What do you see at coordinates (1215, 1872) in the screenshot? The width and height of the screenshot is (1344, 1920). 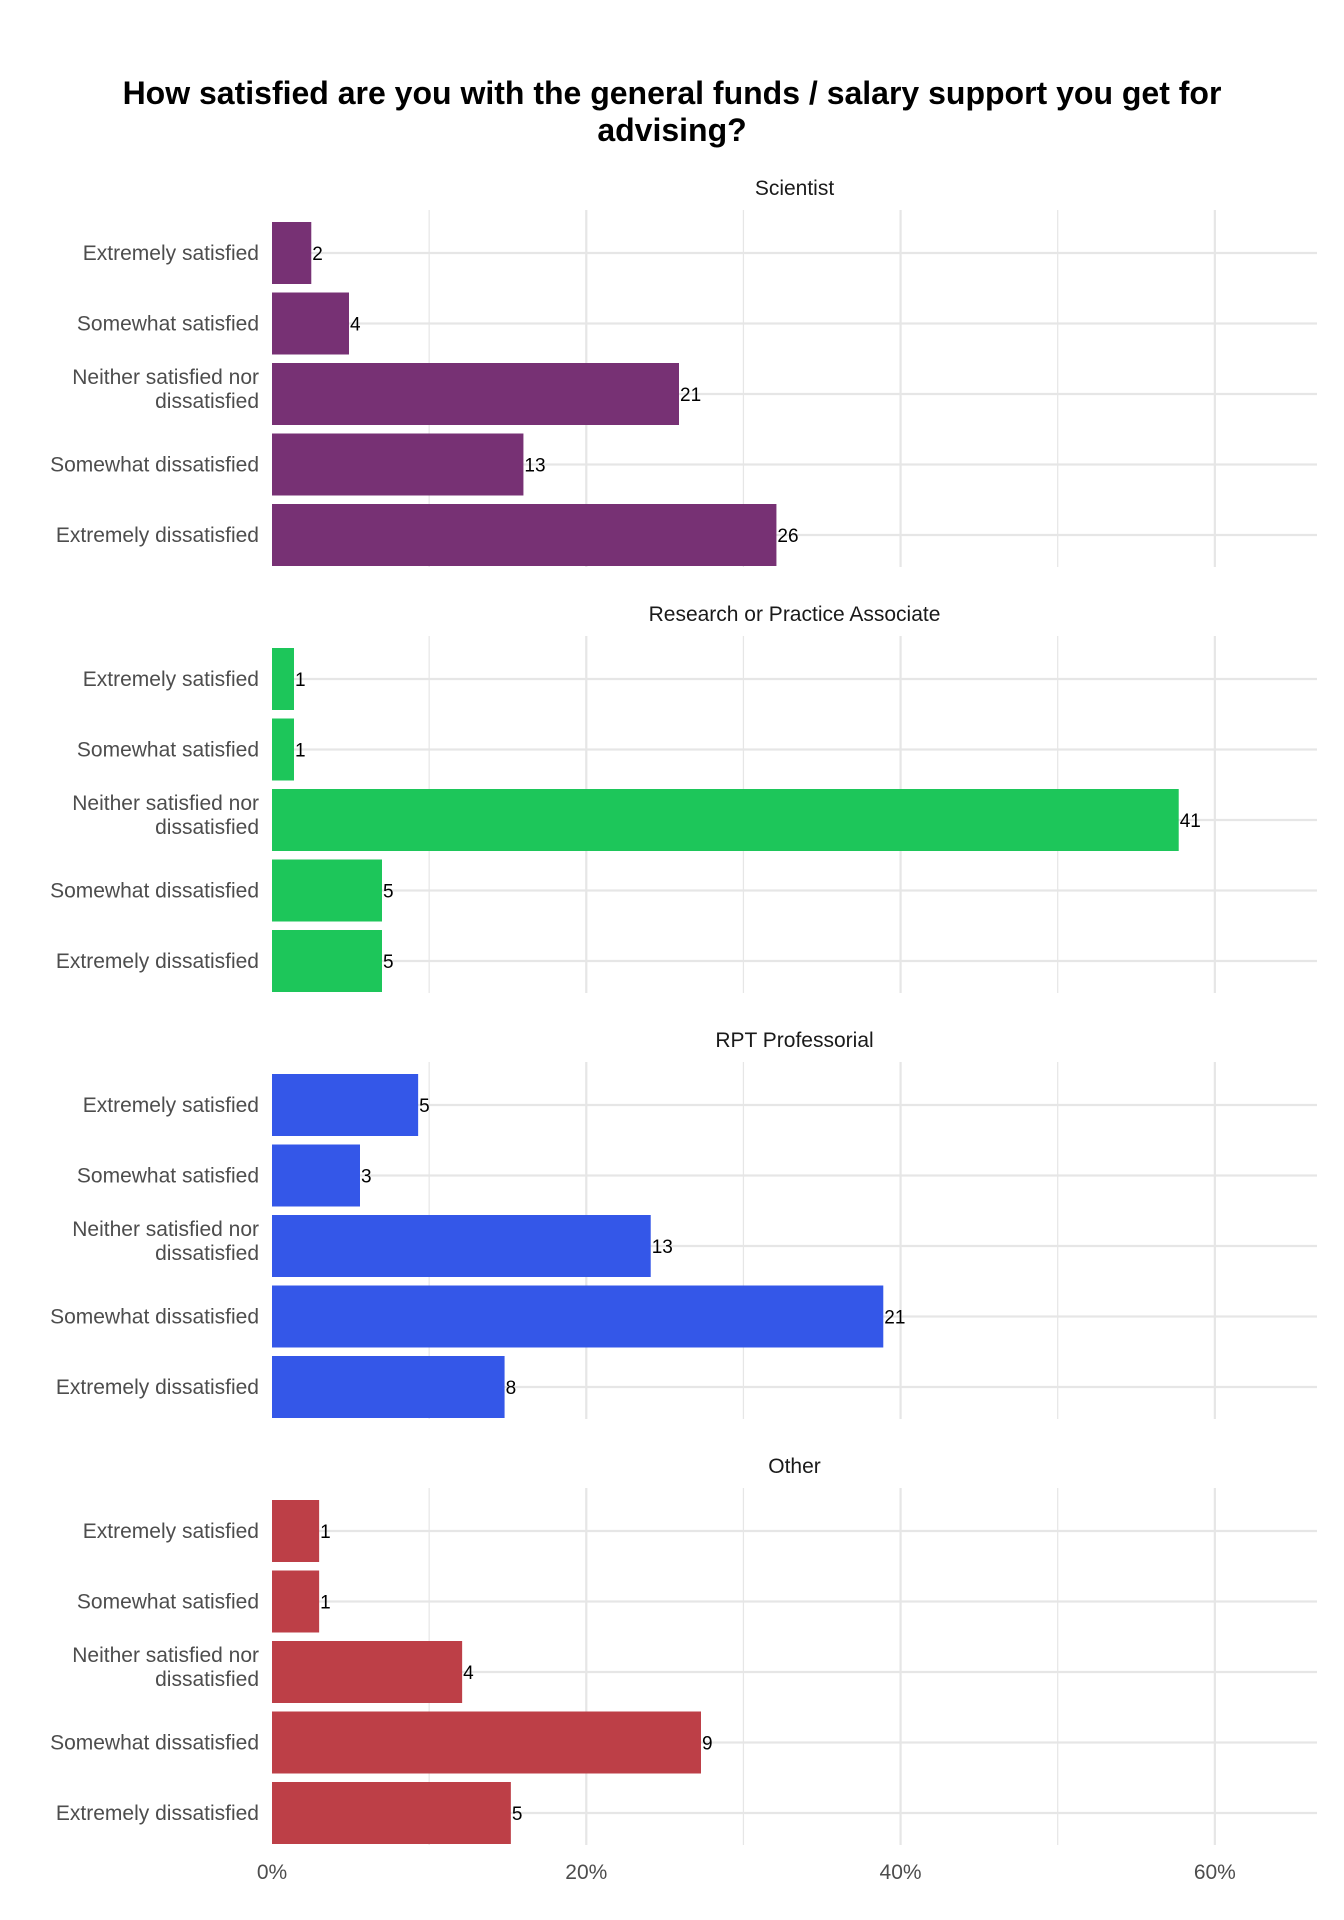 I see `x-tick-label: 60%` at bounding box center [1215, 1872].